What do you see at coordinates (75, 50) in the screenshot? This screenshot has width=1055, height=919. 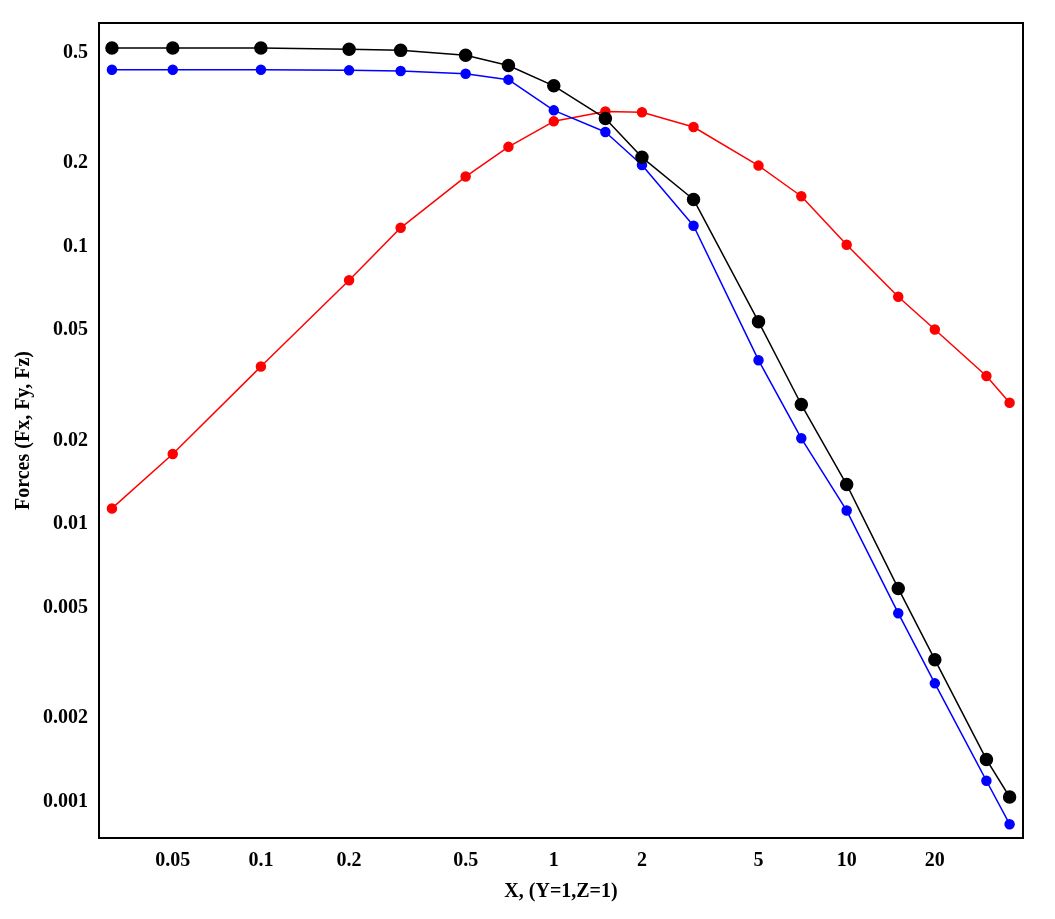 I see `y-tick-label: 0.5` at bounding box center [75, 50].